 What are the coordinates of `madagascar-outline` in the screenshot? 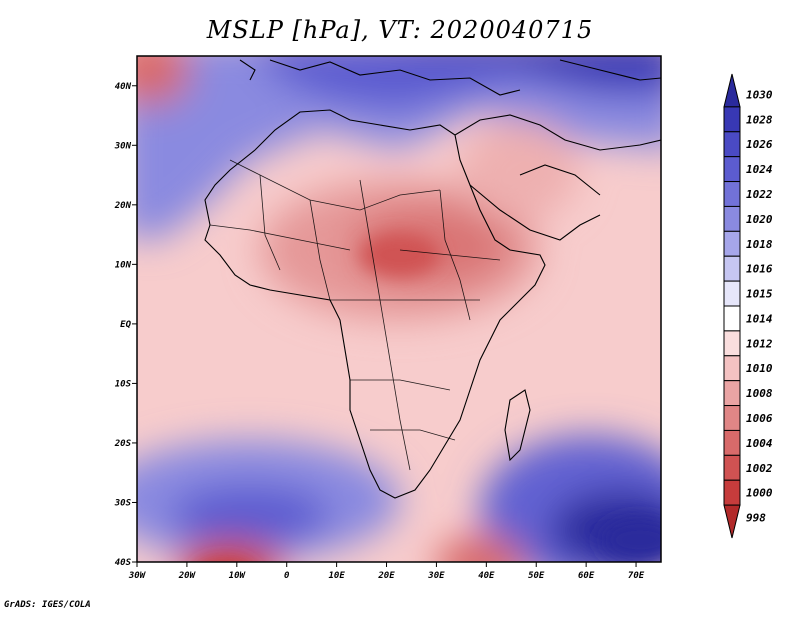 It's located at (517, 425).